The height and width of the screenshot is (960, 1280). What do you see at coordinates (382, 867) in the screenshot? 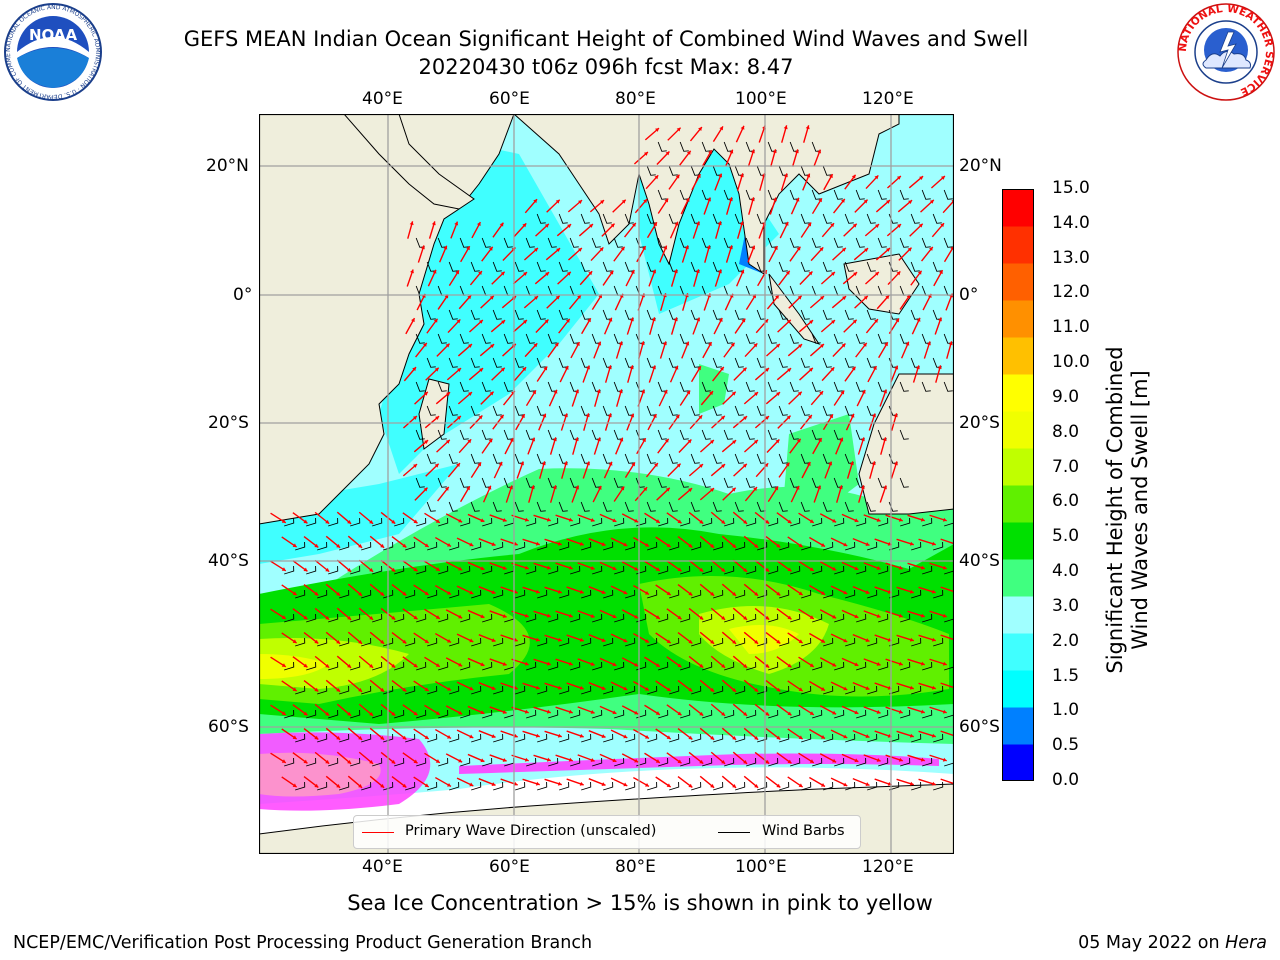
I see `lon-tick-bottom: 40°E` at bounding box center [382, 867].